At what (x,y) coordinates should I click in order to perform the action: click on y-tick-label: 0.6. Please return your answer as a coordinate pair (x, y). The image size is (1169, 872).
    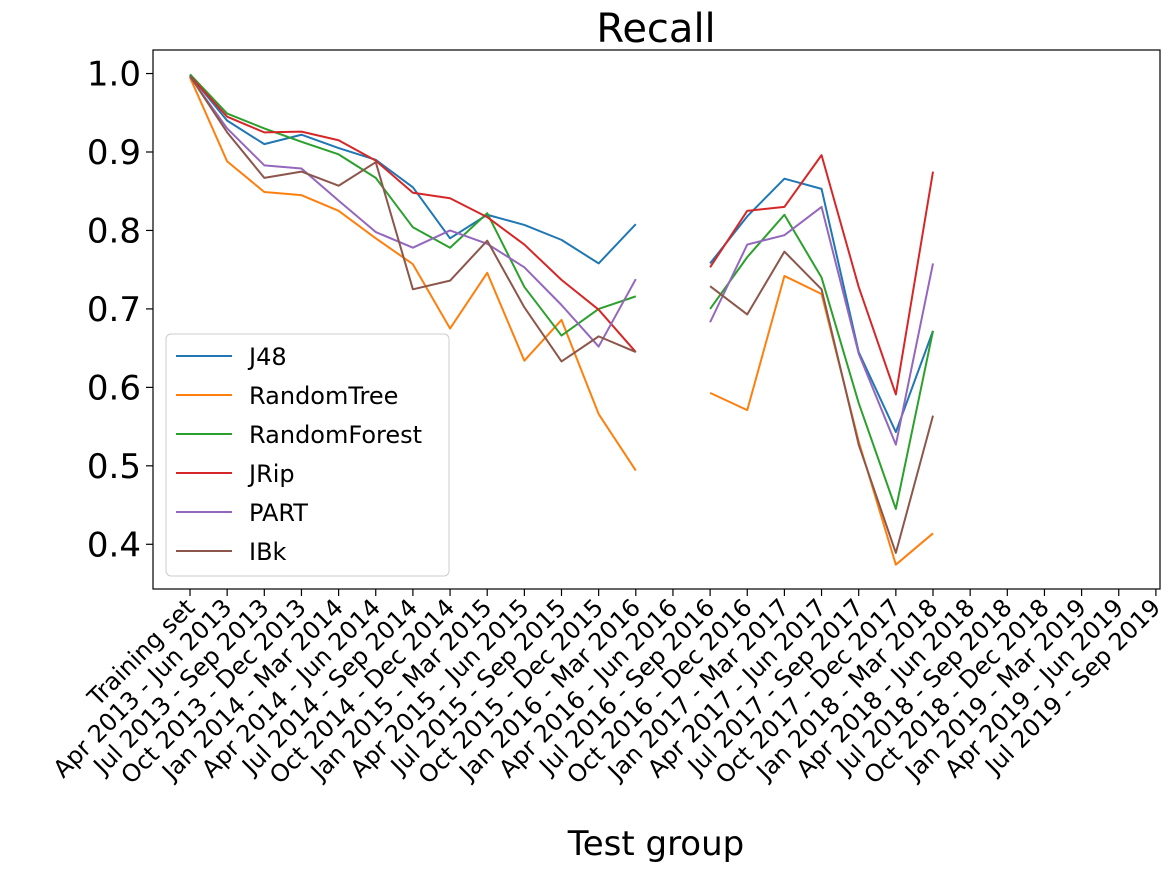
    Looking at the image, I should click on (114, 388).